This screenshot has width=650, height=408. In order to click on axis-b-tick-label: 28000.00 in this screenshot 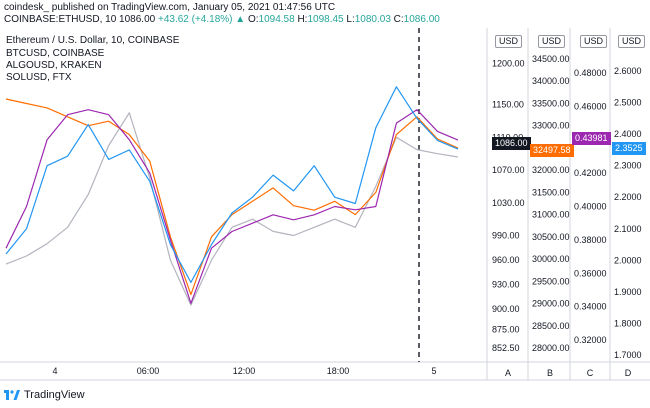, I will do `click(551, 348)`.